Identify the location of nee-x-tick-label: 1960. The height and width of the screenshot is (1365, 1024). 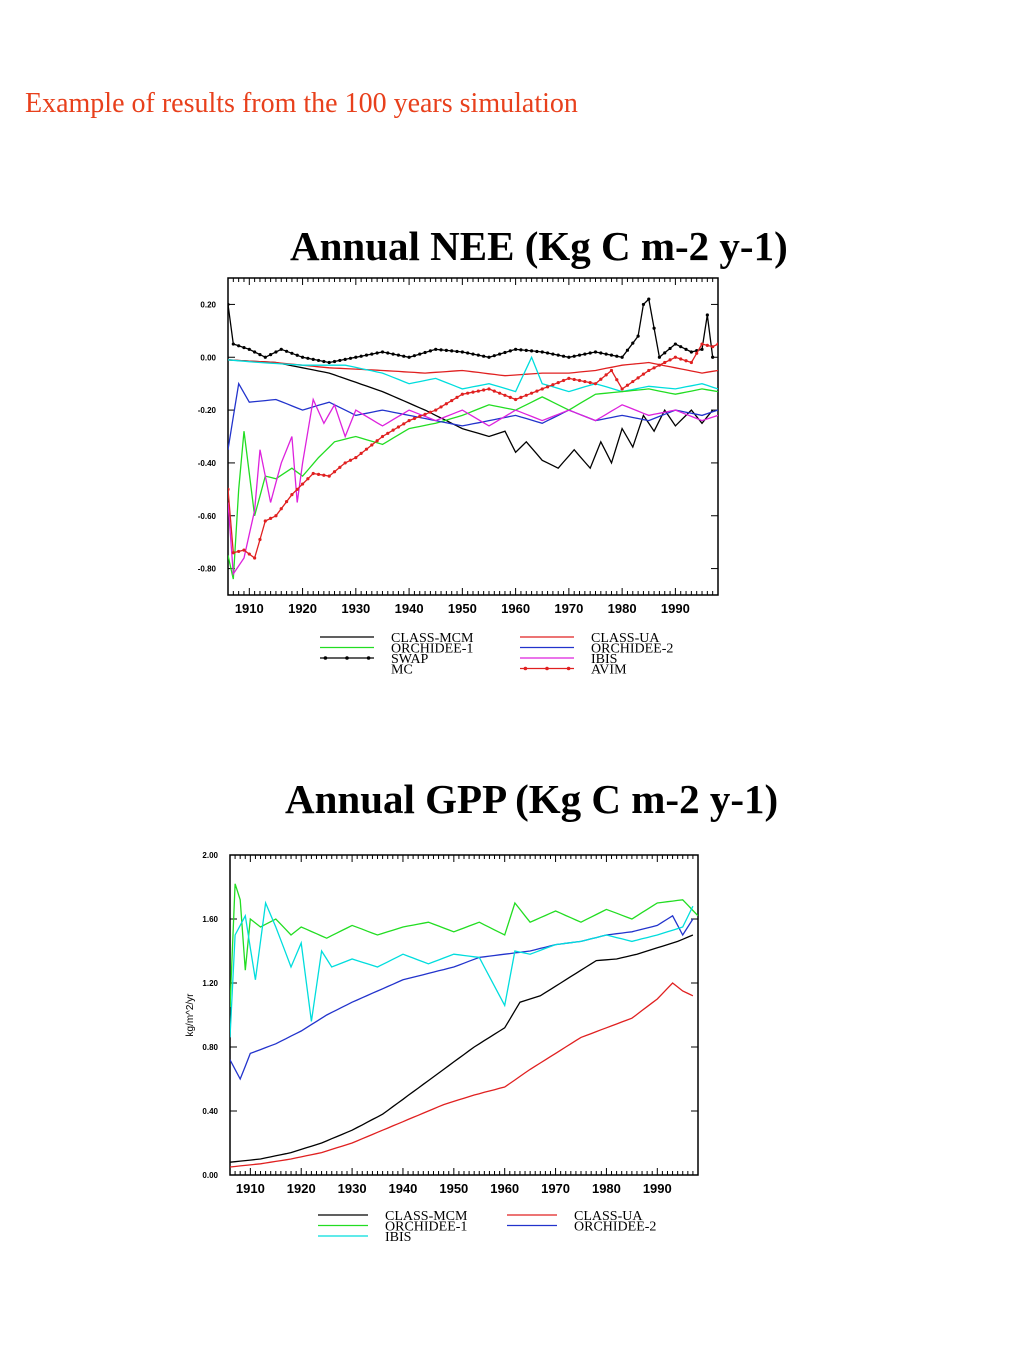
(515, 608).